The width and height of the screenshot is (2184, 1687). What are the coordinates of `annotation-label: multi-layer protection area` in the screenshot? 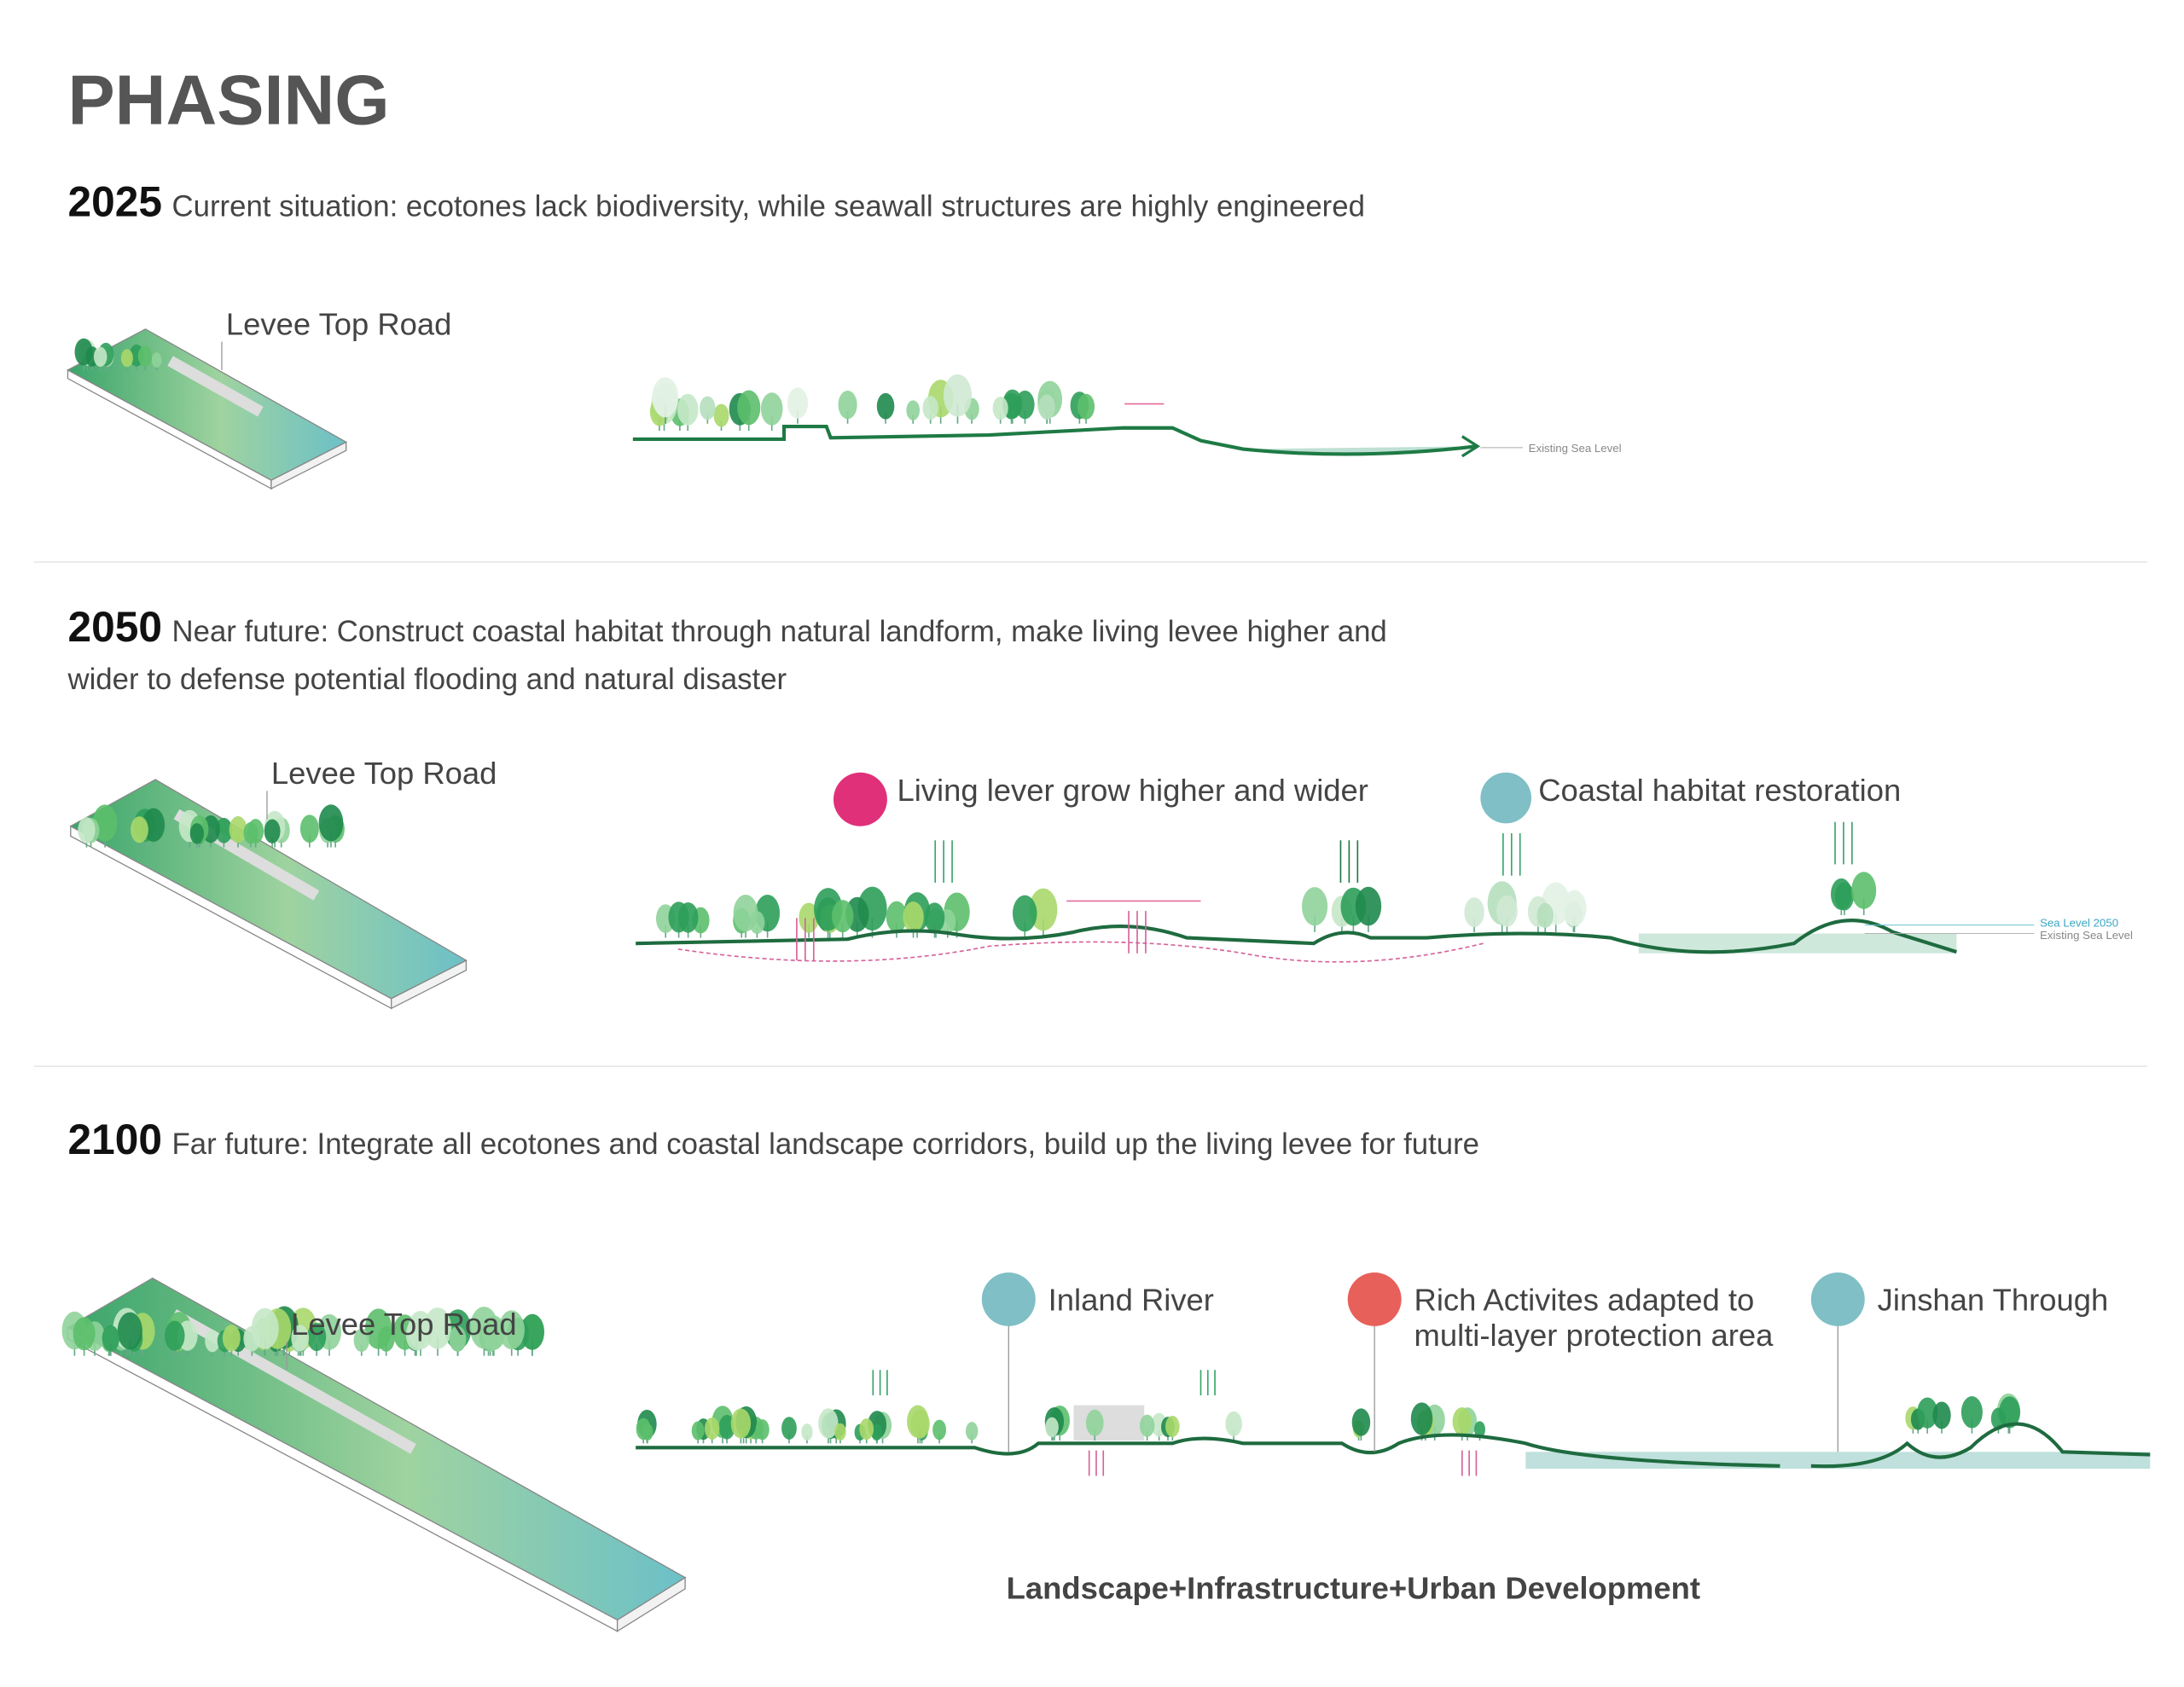 It's located at (1594, 1335).